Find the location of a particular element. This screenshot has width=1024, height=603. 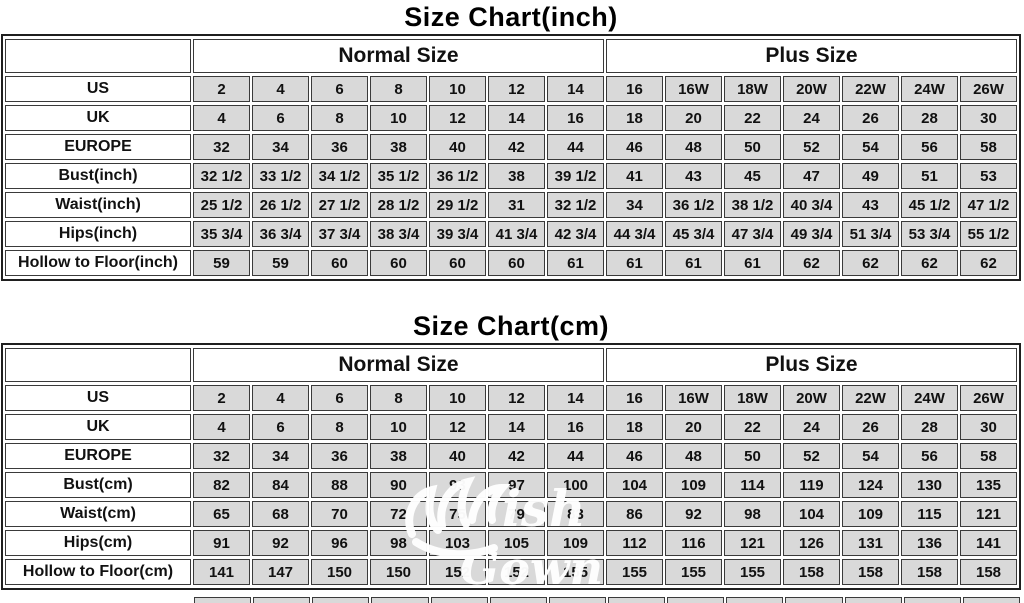

size-cell: 31 is located at coordinates (516, 205).